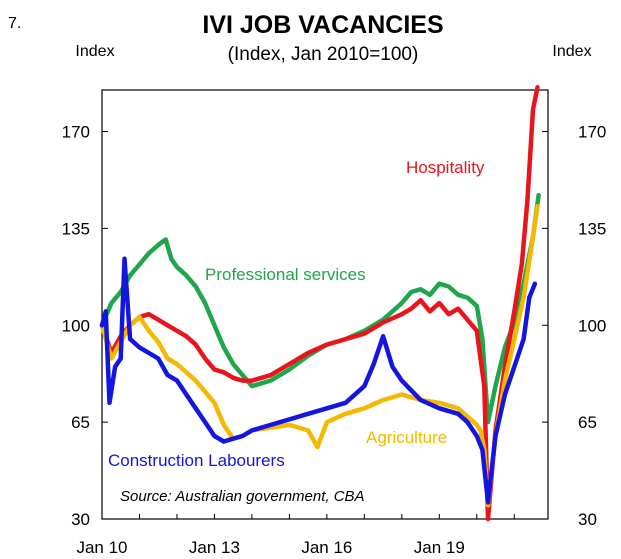  What do you see at coordinates (406, 437) in the screenshot?
I see `agriculture-label: Agriculture` at bounding box center [406, 437].